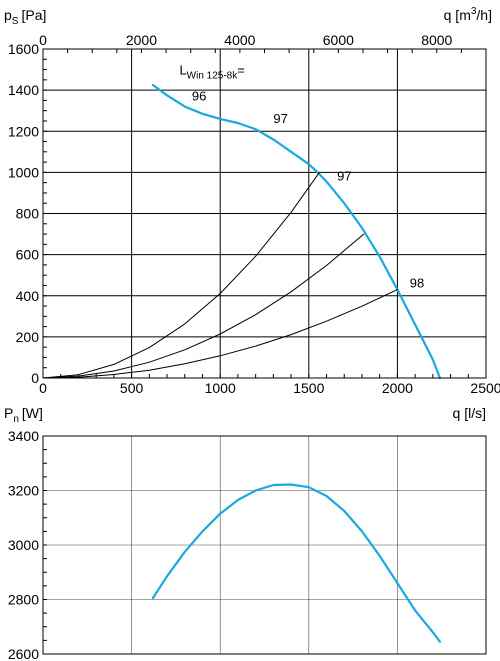 The image size is (500, 661). Describe the element at coordinates (23, 653) in the screenshot. I see `power-y-tick-label: 2600` at that location.